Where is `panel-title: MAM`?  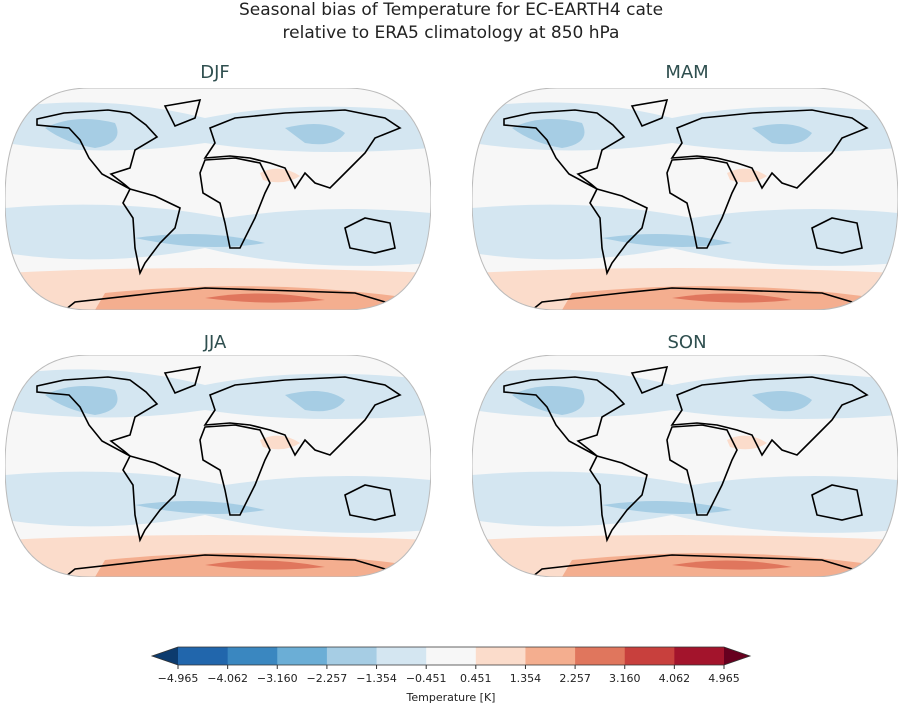
panel-title: MAM is located at coordinates (686, 72).